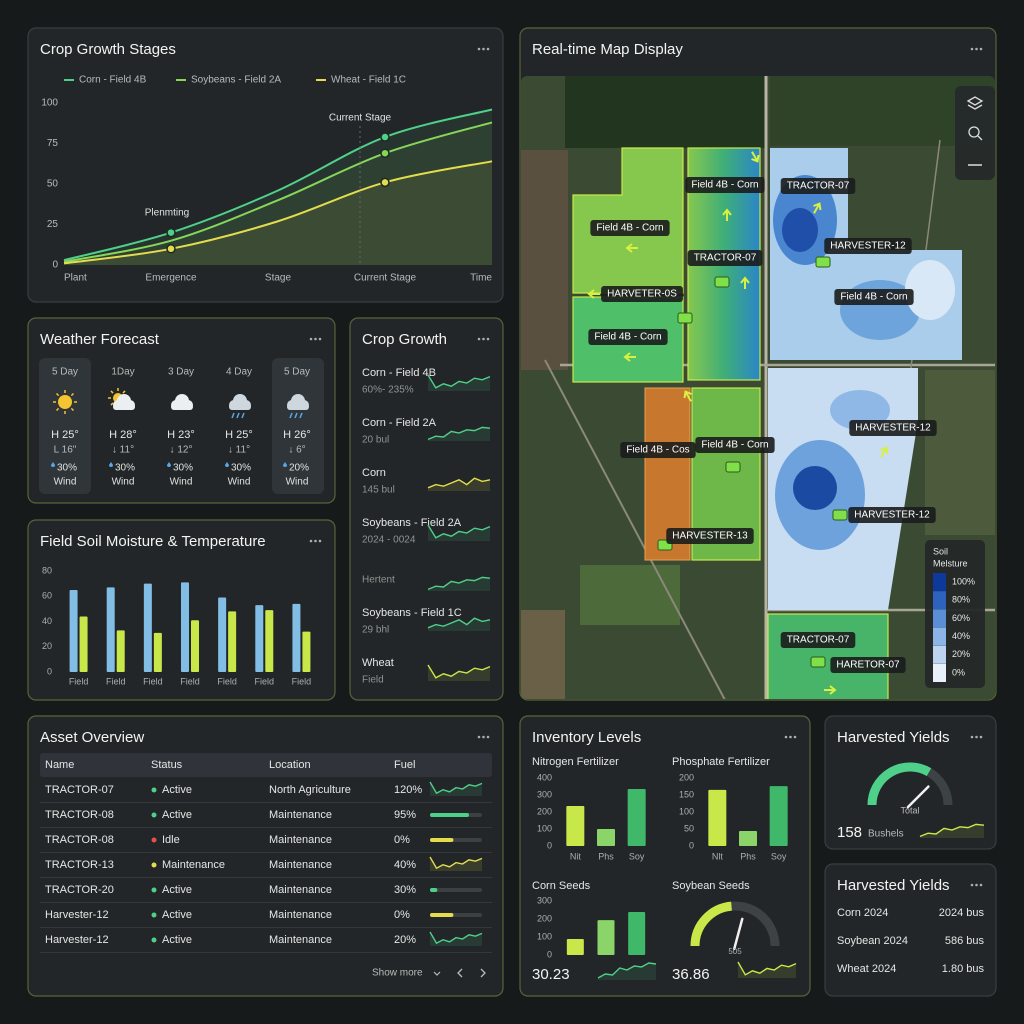  What do you see at coordinates (405, 890) in the screenshot?
I see `cell: 30%` at bounding box center [405, 890].